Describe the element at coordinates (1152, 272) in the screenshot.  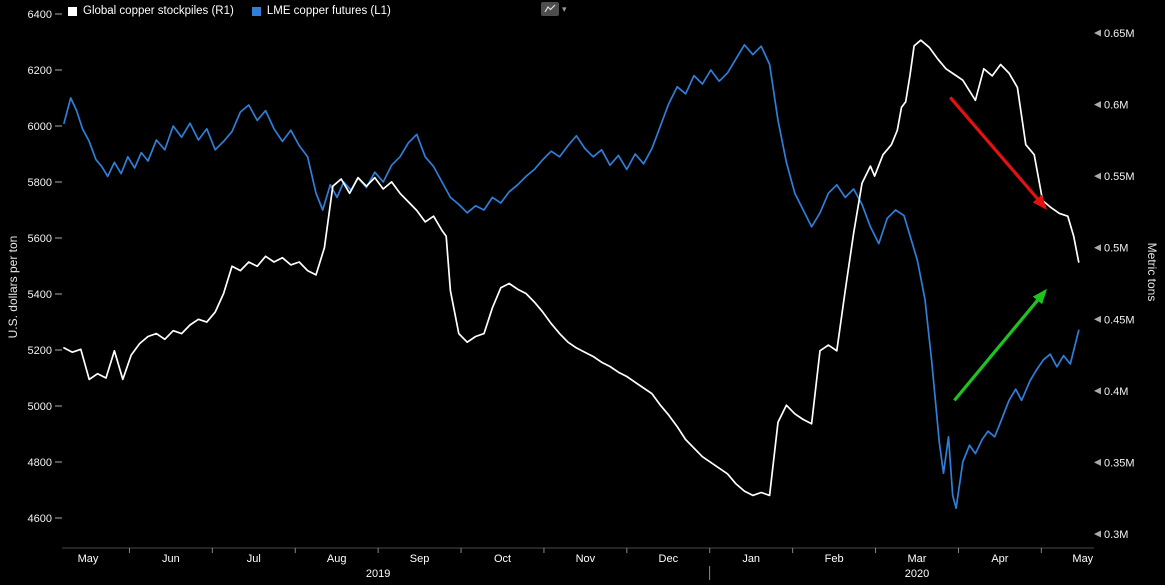
I see `right-axis-title: Metric tons` at that location.